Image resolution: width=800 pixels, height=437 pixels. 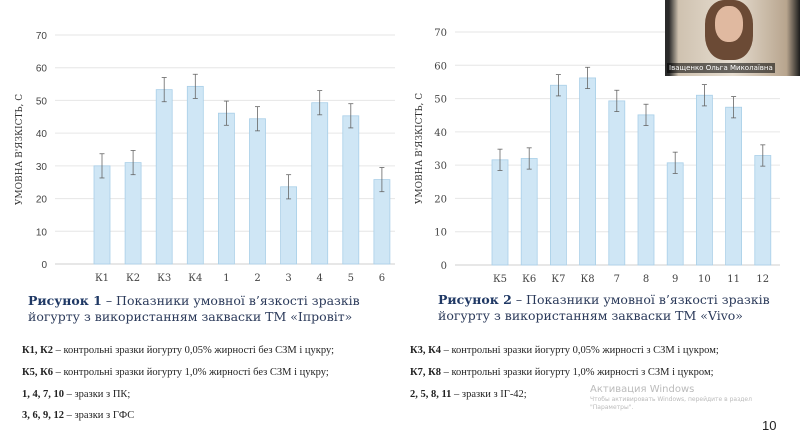 I want to click on participant-name: Іващенко Ольга Миколаївна, so click(x=721, y=68).